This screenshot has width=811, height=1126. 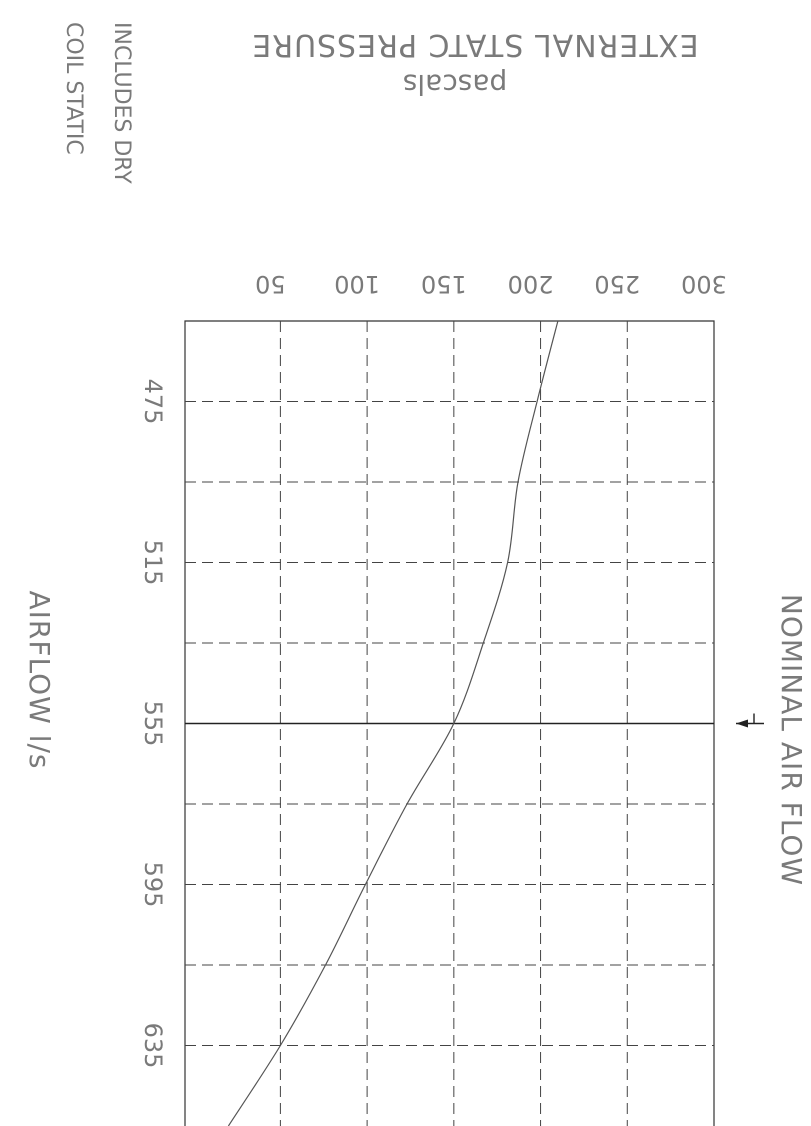 What do you see at coordinates (444, 284) in the screenshot?
I see `pressure-tick-label: 150` at bounding box center [444, 284].